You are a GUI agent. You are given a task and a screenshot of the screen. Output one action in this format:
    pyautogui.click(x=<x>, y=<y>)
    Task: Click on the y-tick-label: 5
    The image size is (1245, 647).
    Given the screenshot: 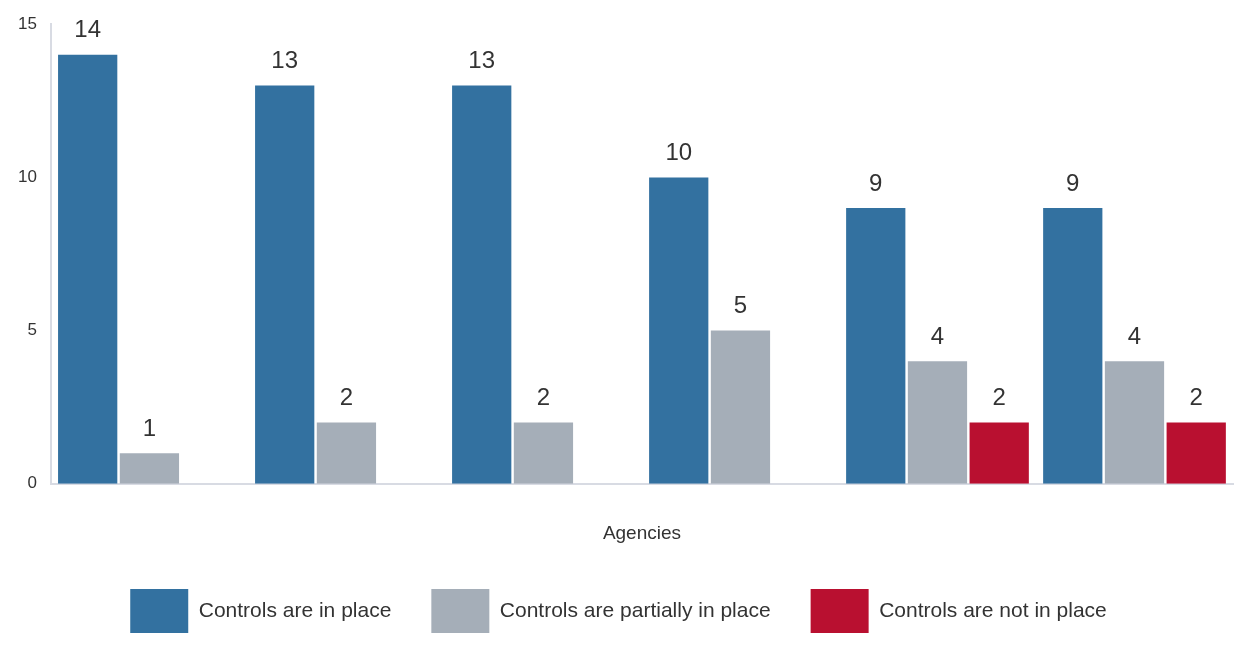 What is the action you would take?
    pyautogui.click(x=32, y=330)
    